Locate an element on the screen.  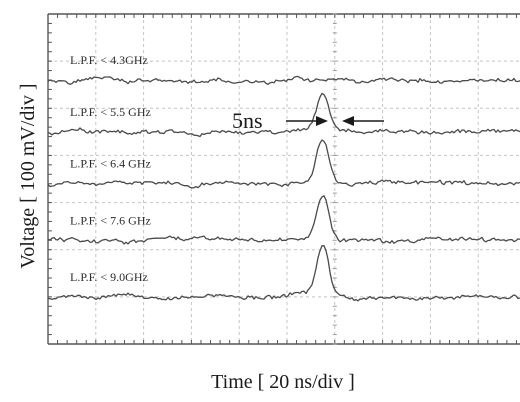
trace-label-2: L.P.F. < 5.5 GHz is located at coordinates (110, 112).